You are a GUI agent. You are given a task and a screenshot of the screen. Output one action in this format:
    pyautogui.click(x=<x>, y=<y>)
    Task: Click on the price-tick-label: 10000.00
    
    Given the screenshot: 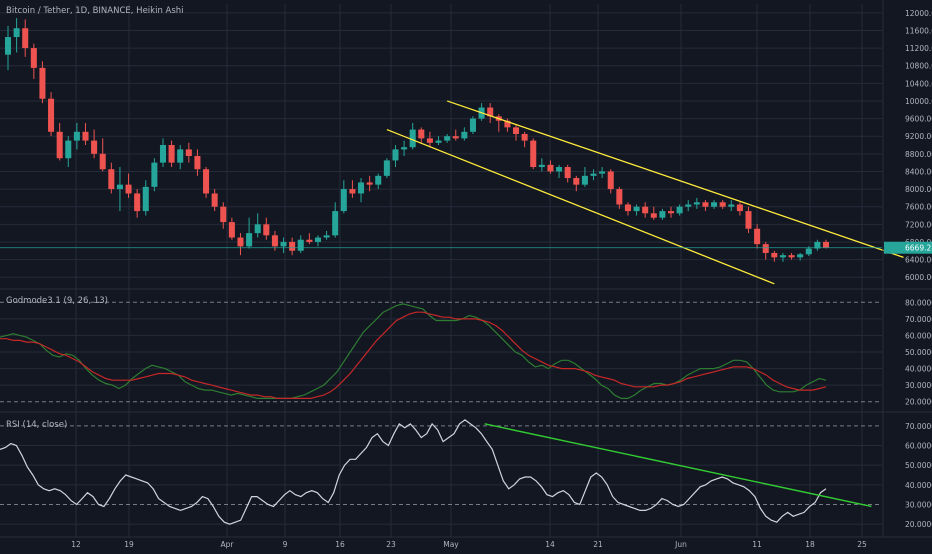 What is the action you would take?
    pyautogui.click(x=918, y=101)
    